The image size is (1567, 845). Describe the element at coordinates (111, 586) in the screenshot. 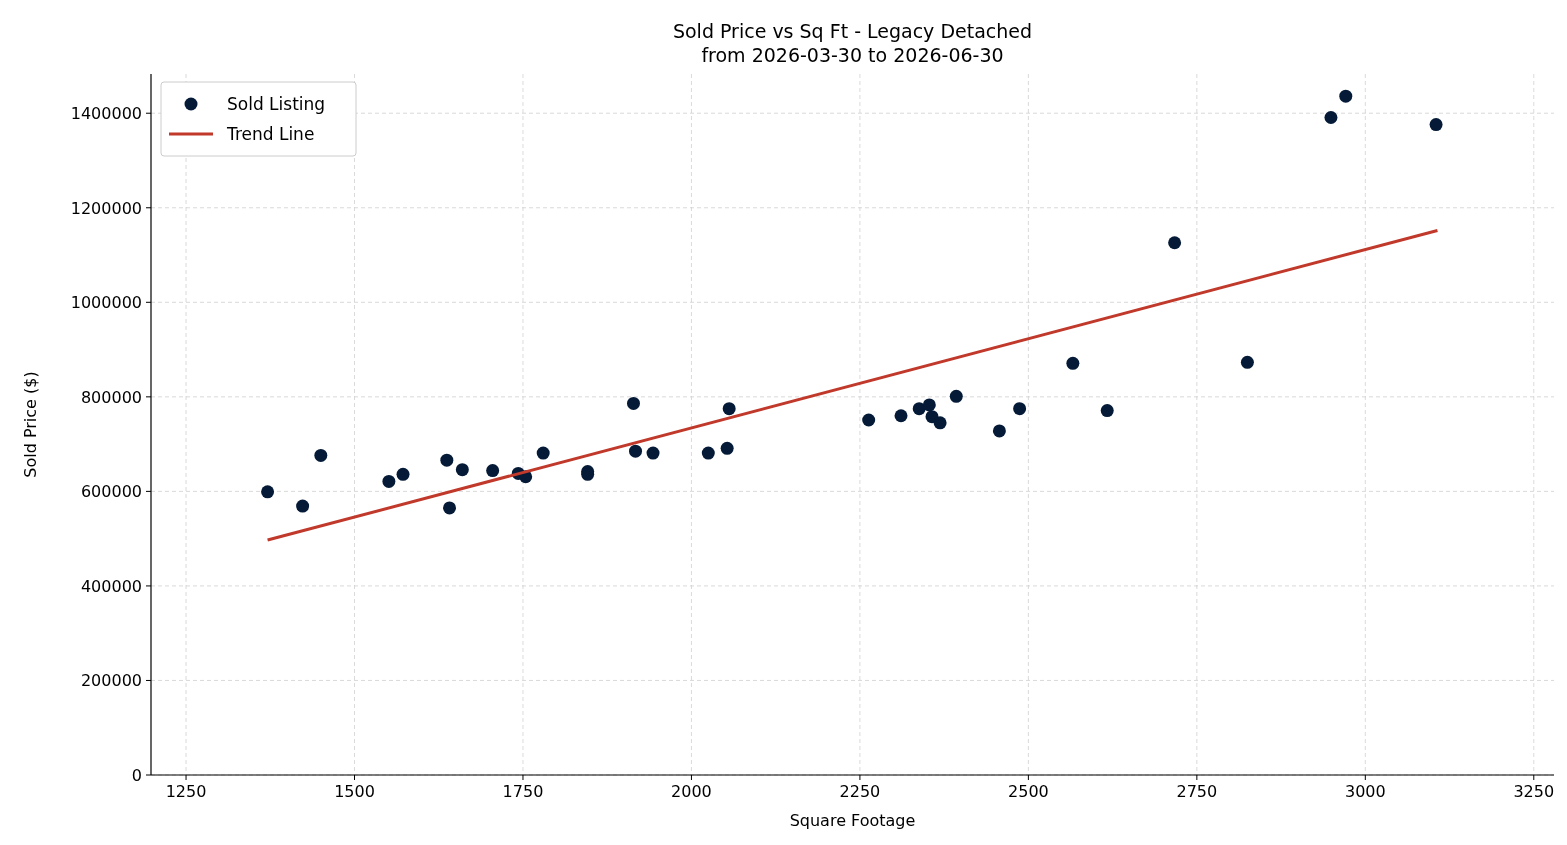

I see `y-tick-label: 400000` at that location.